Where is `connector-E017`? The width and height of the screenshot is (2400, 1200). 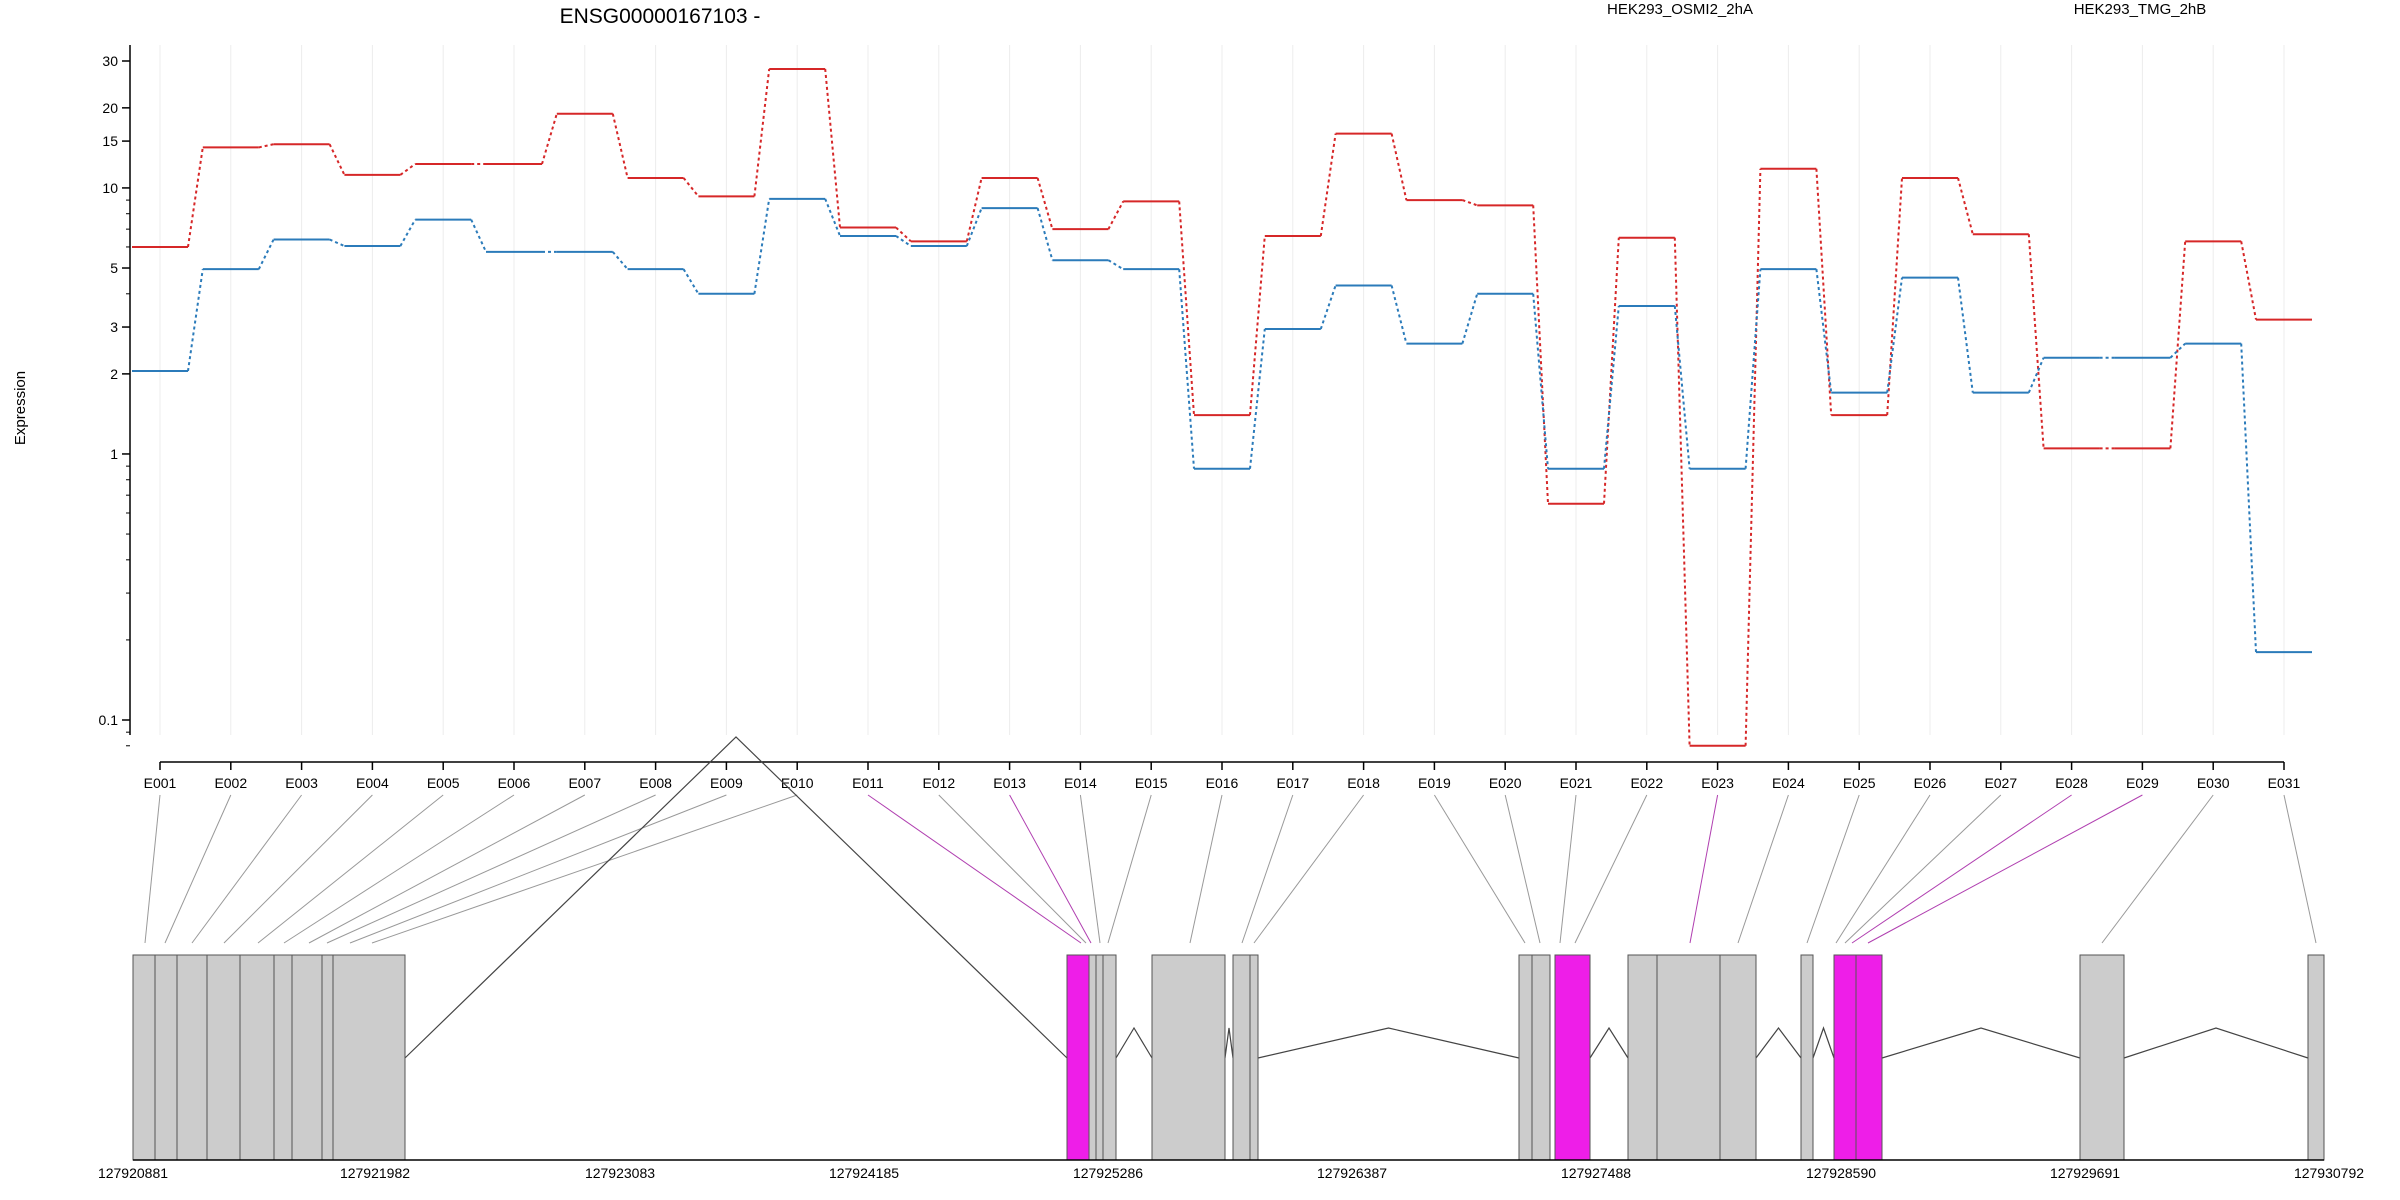 connector-E017 is located at coordinates (1267, 869).